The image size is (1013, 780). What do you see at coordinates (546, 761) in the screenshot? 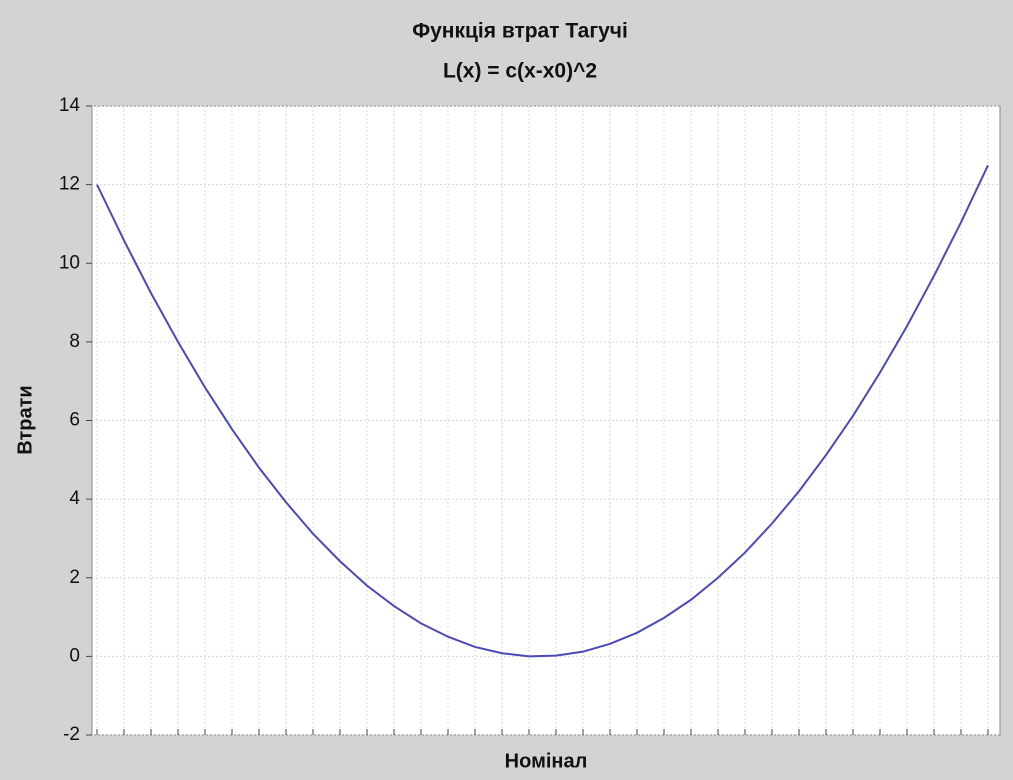
I see `x-axis-label: Номінал` at bounding box center [546, 761].